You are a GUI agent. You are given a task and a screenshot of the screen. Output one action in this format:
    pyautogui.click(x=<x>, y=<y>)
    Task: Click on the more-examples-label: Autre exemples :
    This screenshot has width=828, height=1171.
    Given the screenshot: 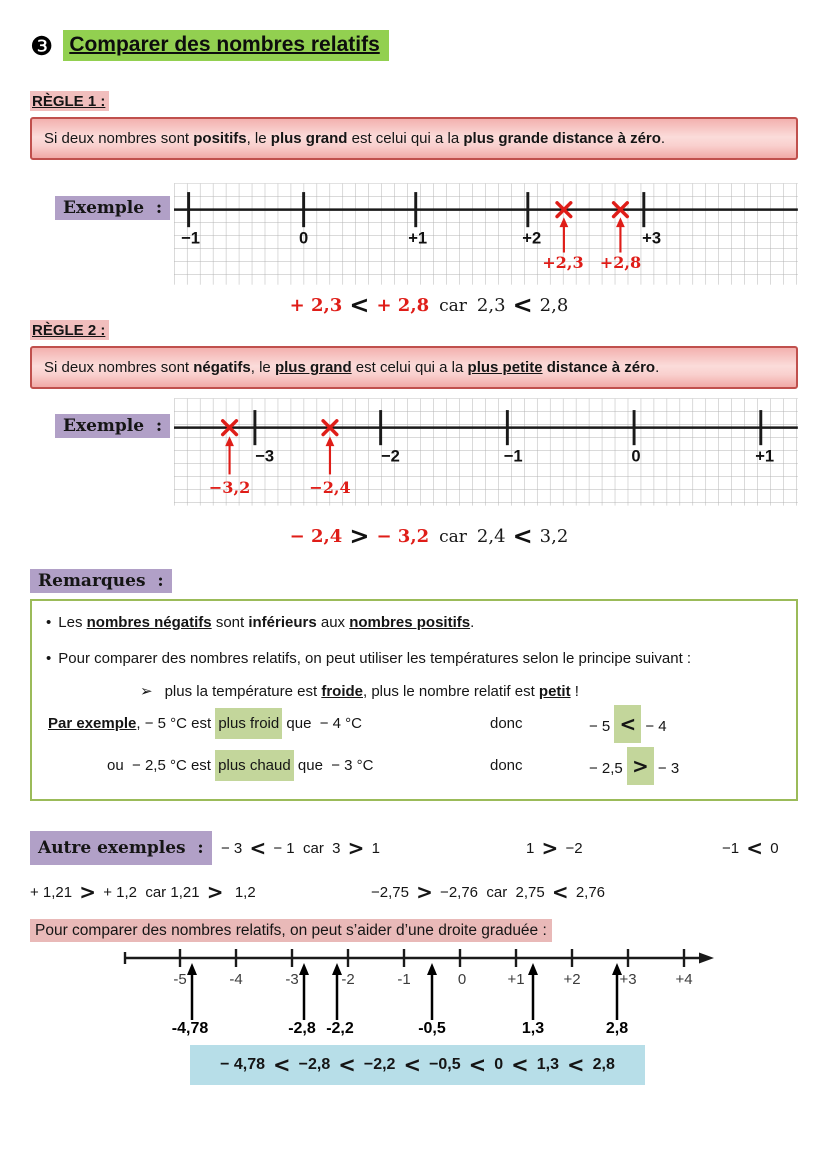 What is the action you would take?
    pyautogui.click(x=121, y=848)
    